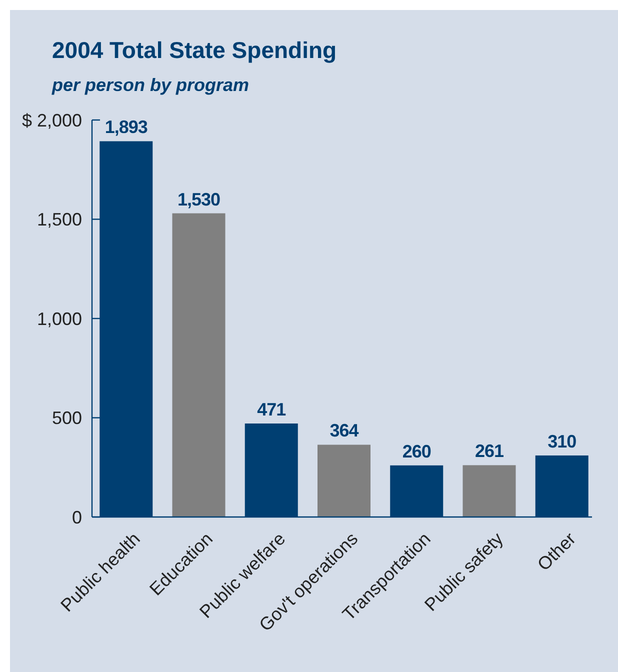  What do you see at coordinates (562, 441) in the screenshot?
I see `data-label: 310` at bounding box center [562, 441].